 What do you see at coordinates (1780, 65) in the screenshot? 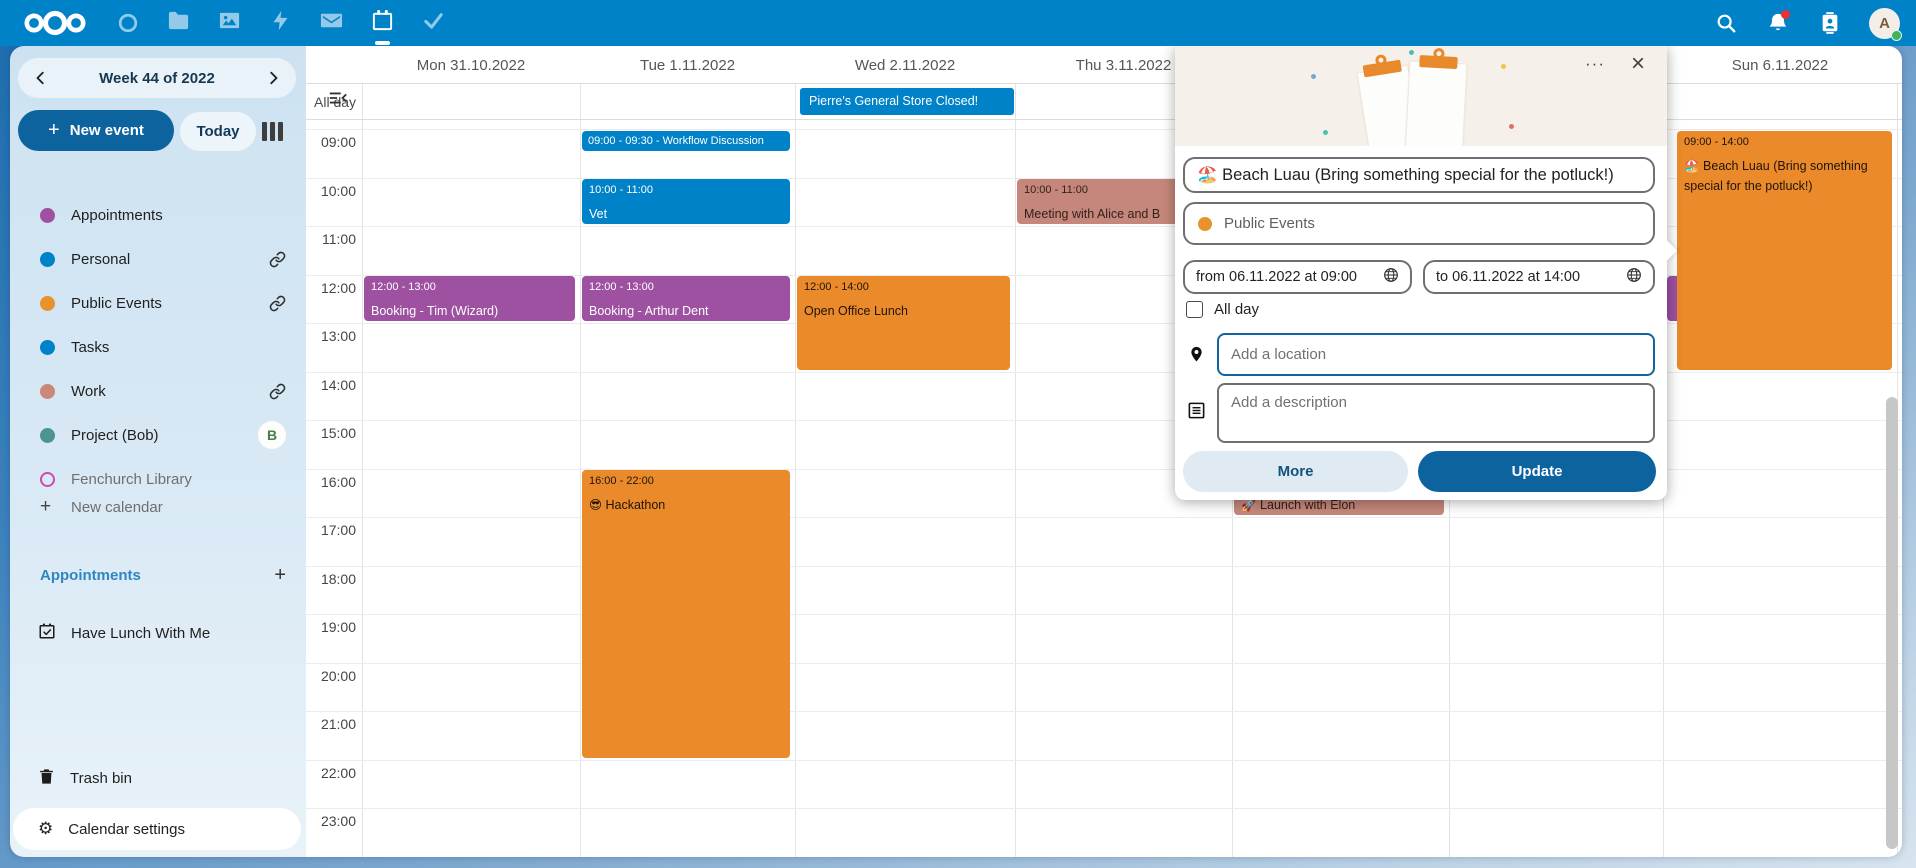
I see `day-header: Sun 6.11.2022` at bounding box center [1780, 65].